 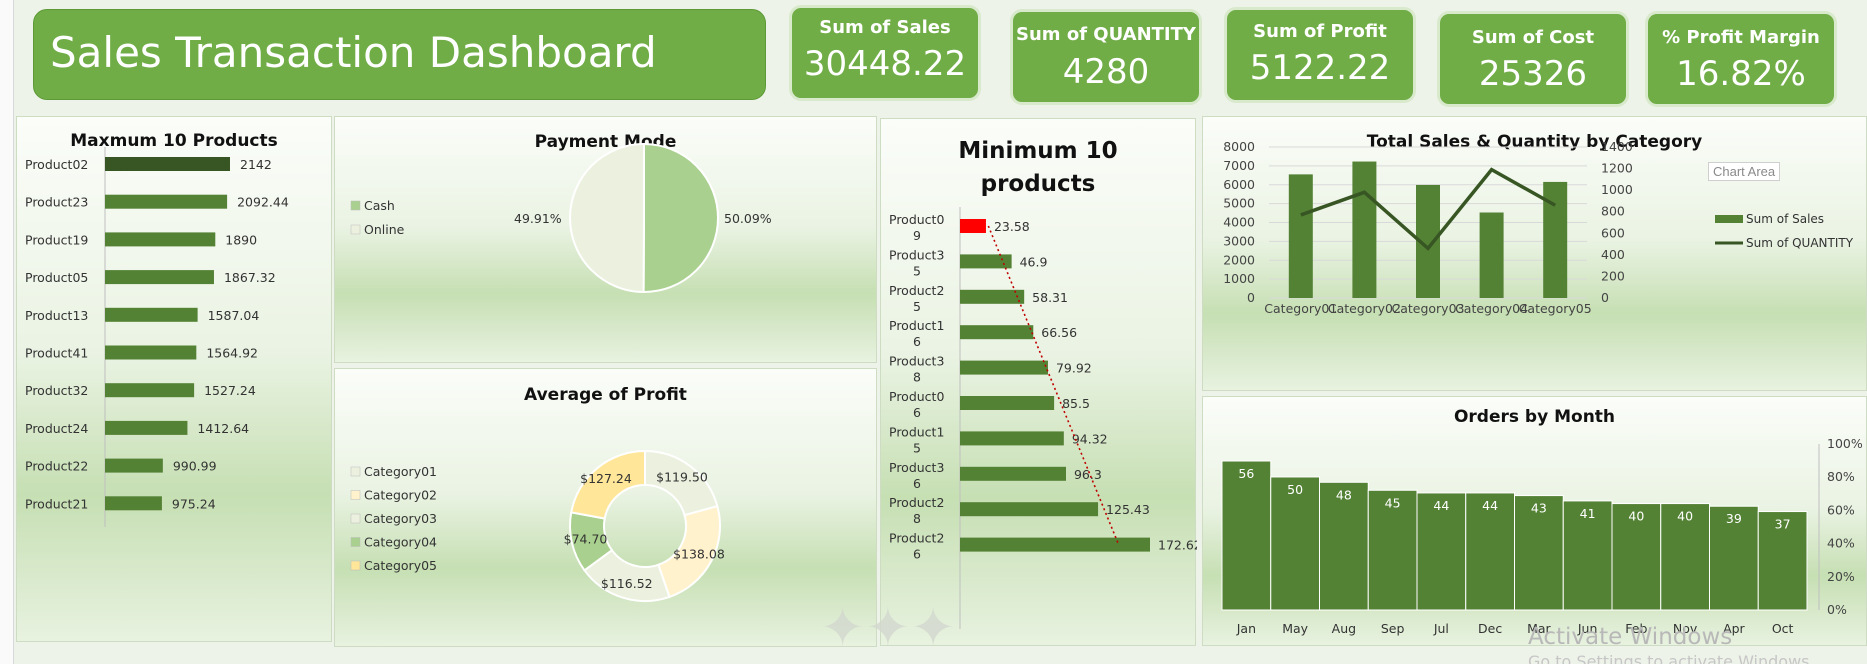 I want to click on data-label: 48, so click(x=1344, y=494).